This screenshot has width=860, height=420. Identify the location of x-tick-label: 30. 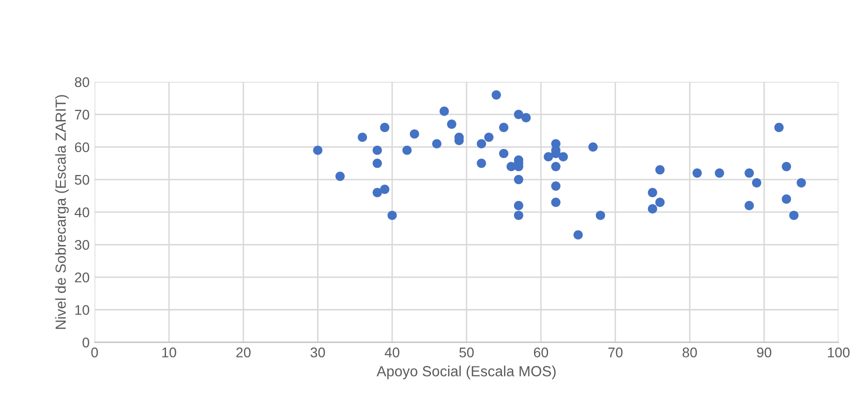
(317, 353).